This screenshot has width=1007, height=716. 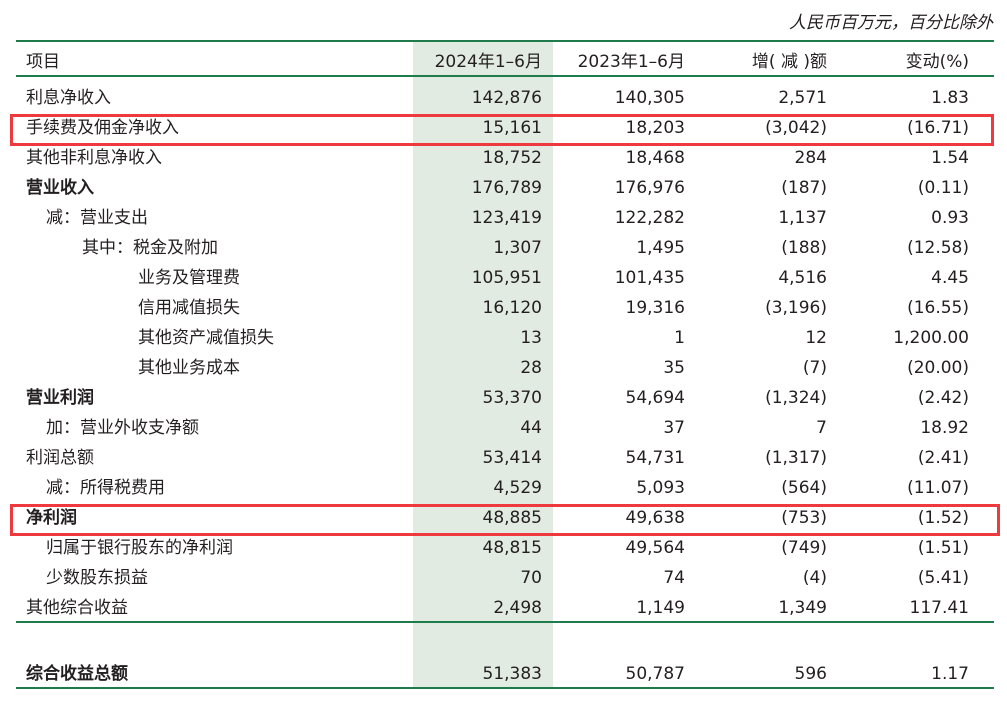 I want to click on value-change: 284, so click(x=810, y=158).